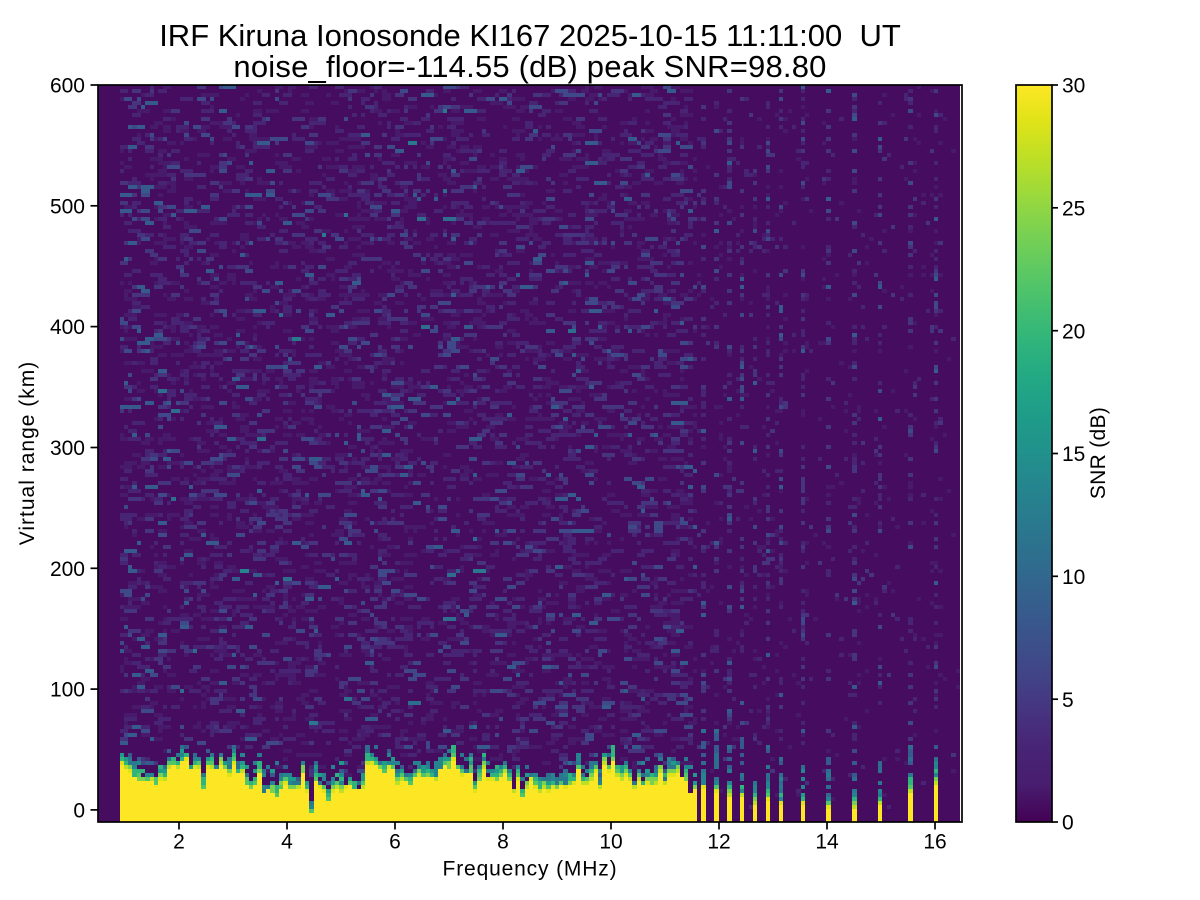  Describe the element at coordinates (67, 86) in the screenshot. I see `svg-text: 600` at that location.